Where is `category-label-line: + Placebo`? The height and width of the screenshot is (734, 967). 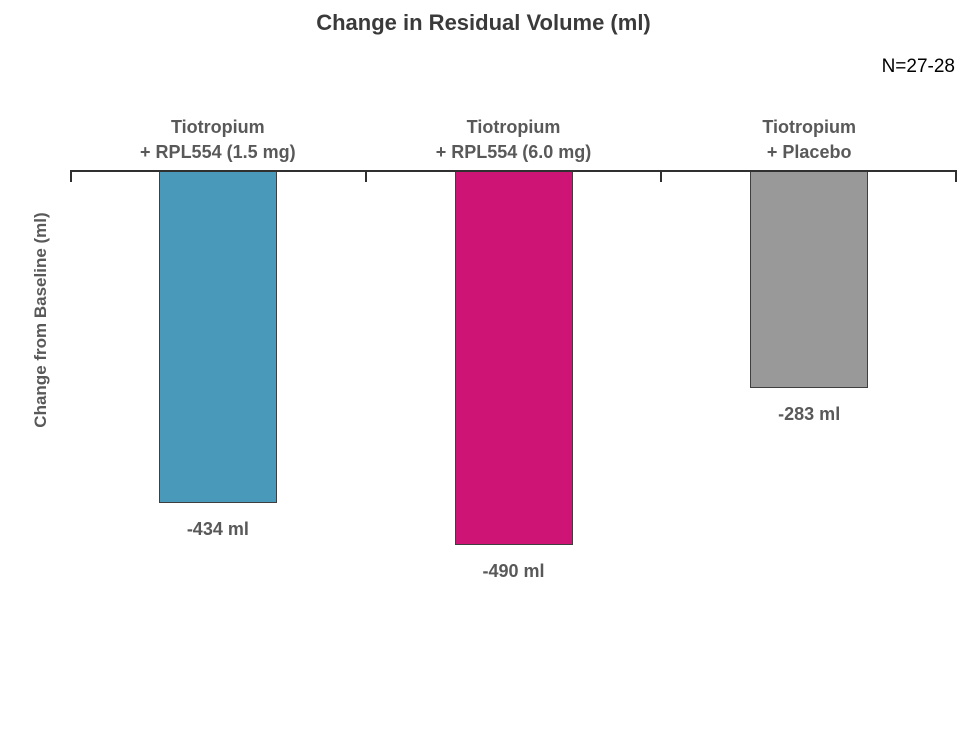
category-label-line: + Placebo is located at coordinates (809, 152).